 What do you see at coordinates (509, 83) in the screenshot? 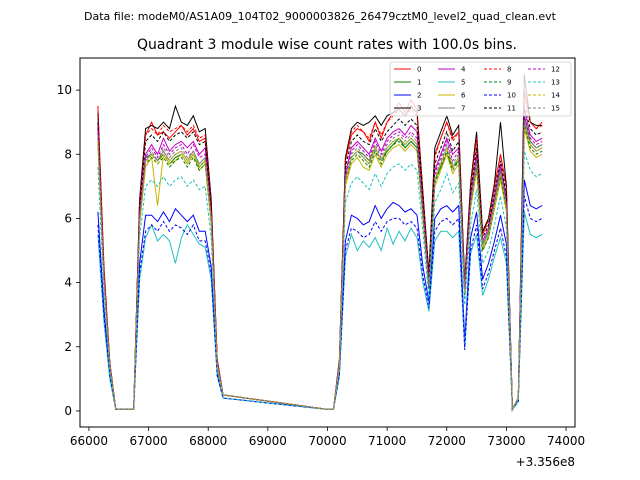
I see `legend-label-9: 9` at bounding box center [509, 83].